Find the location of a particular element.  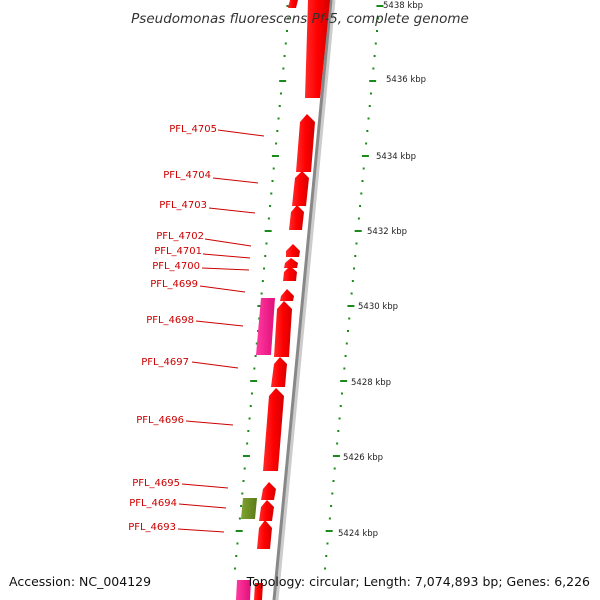

gene-label-group: PFL_4701 is located at coordinates (202, 252).